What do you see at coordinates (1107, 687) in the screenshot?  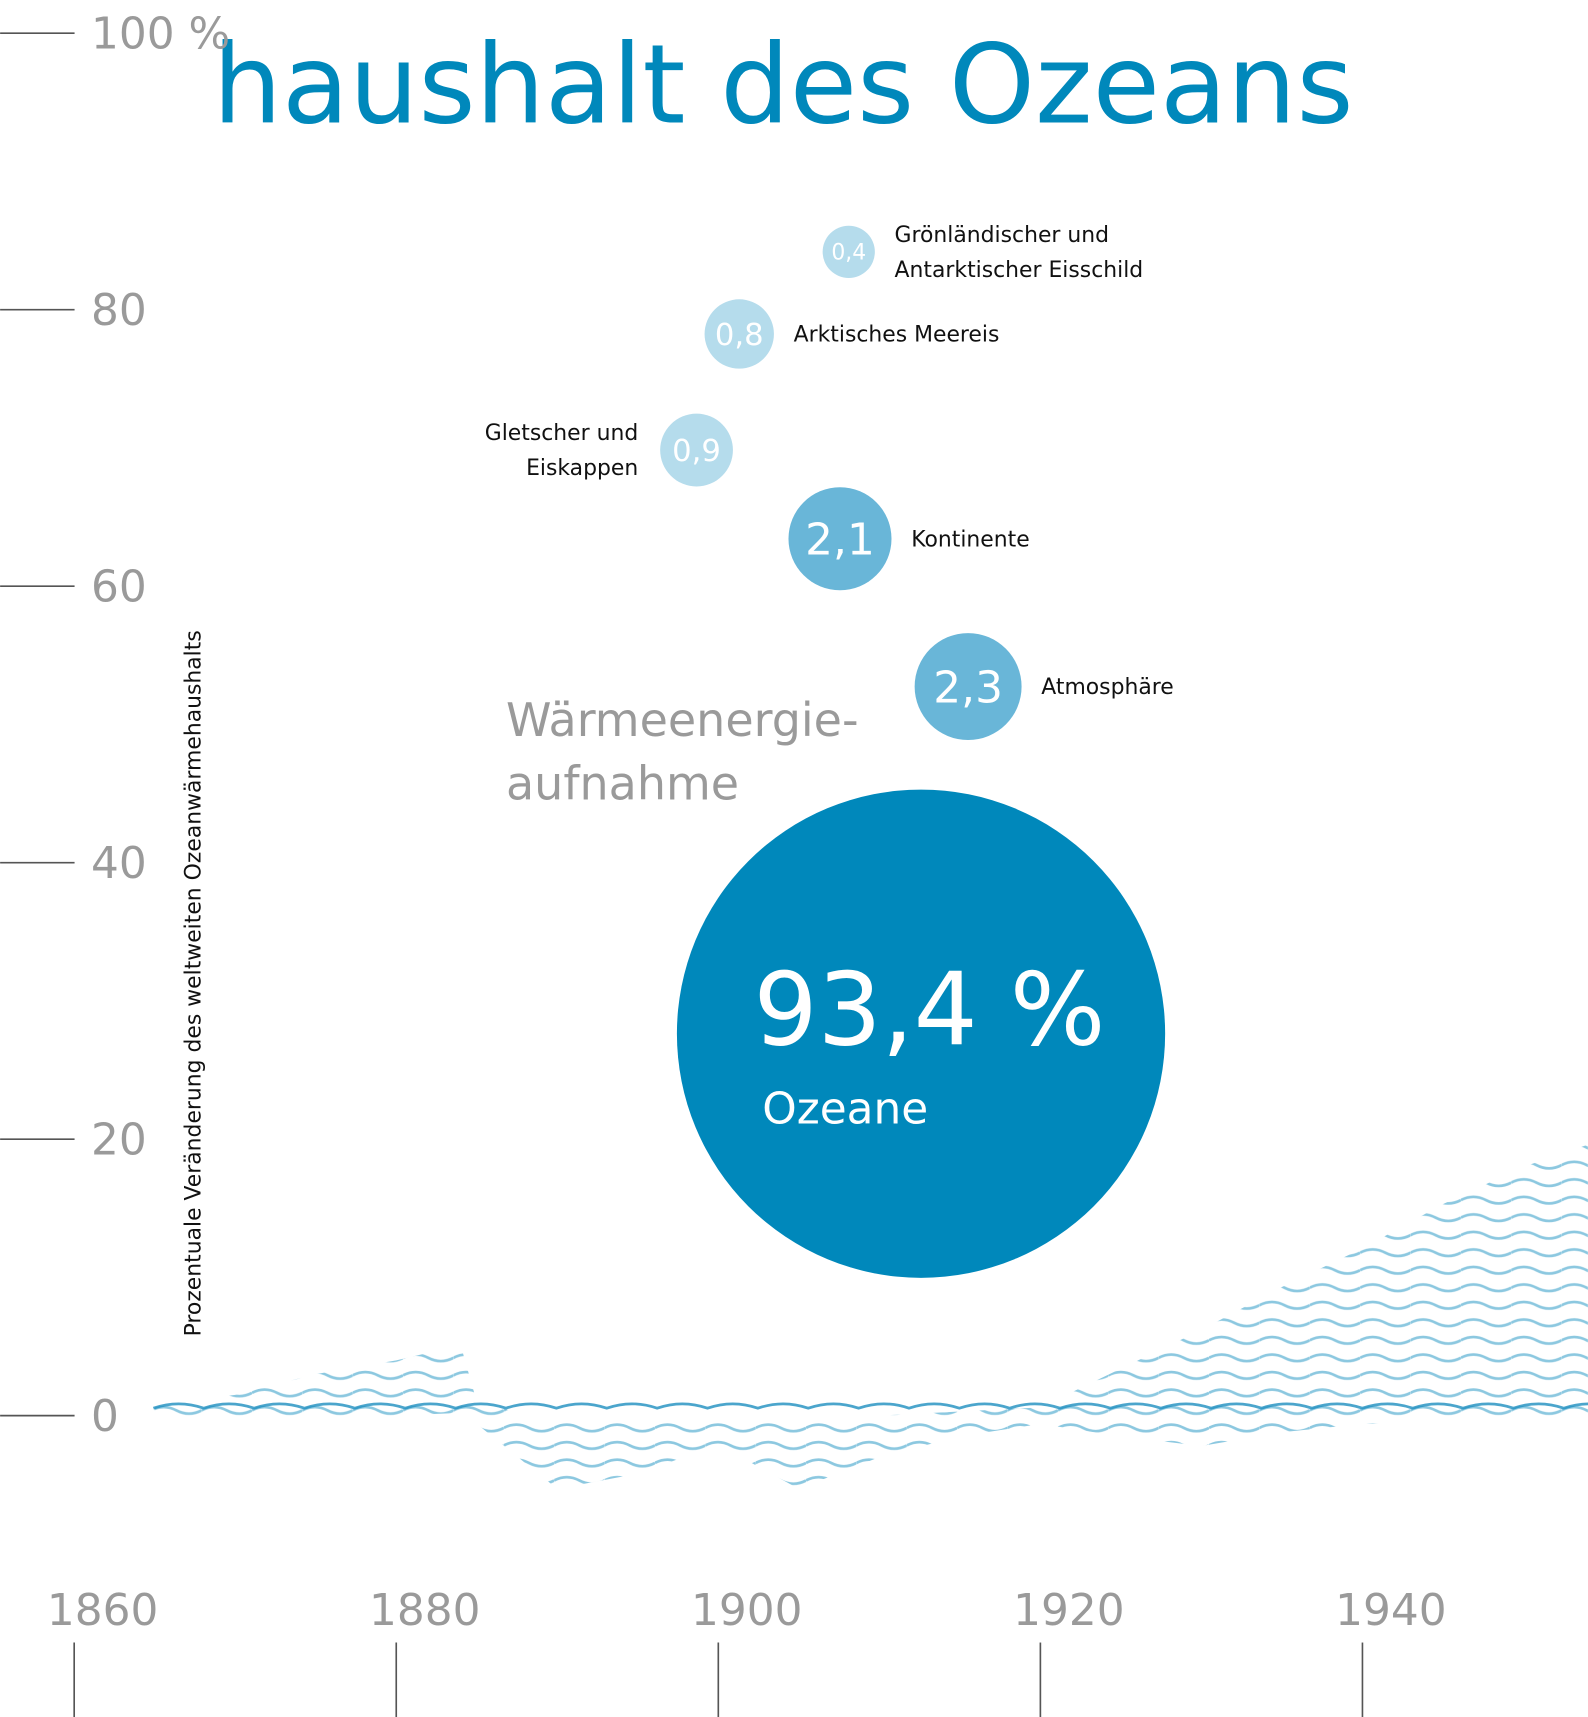 I see `bubble-label: Atmosphäre` at bounding box center [1107, 687].